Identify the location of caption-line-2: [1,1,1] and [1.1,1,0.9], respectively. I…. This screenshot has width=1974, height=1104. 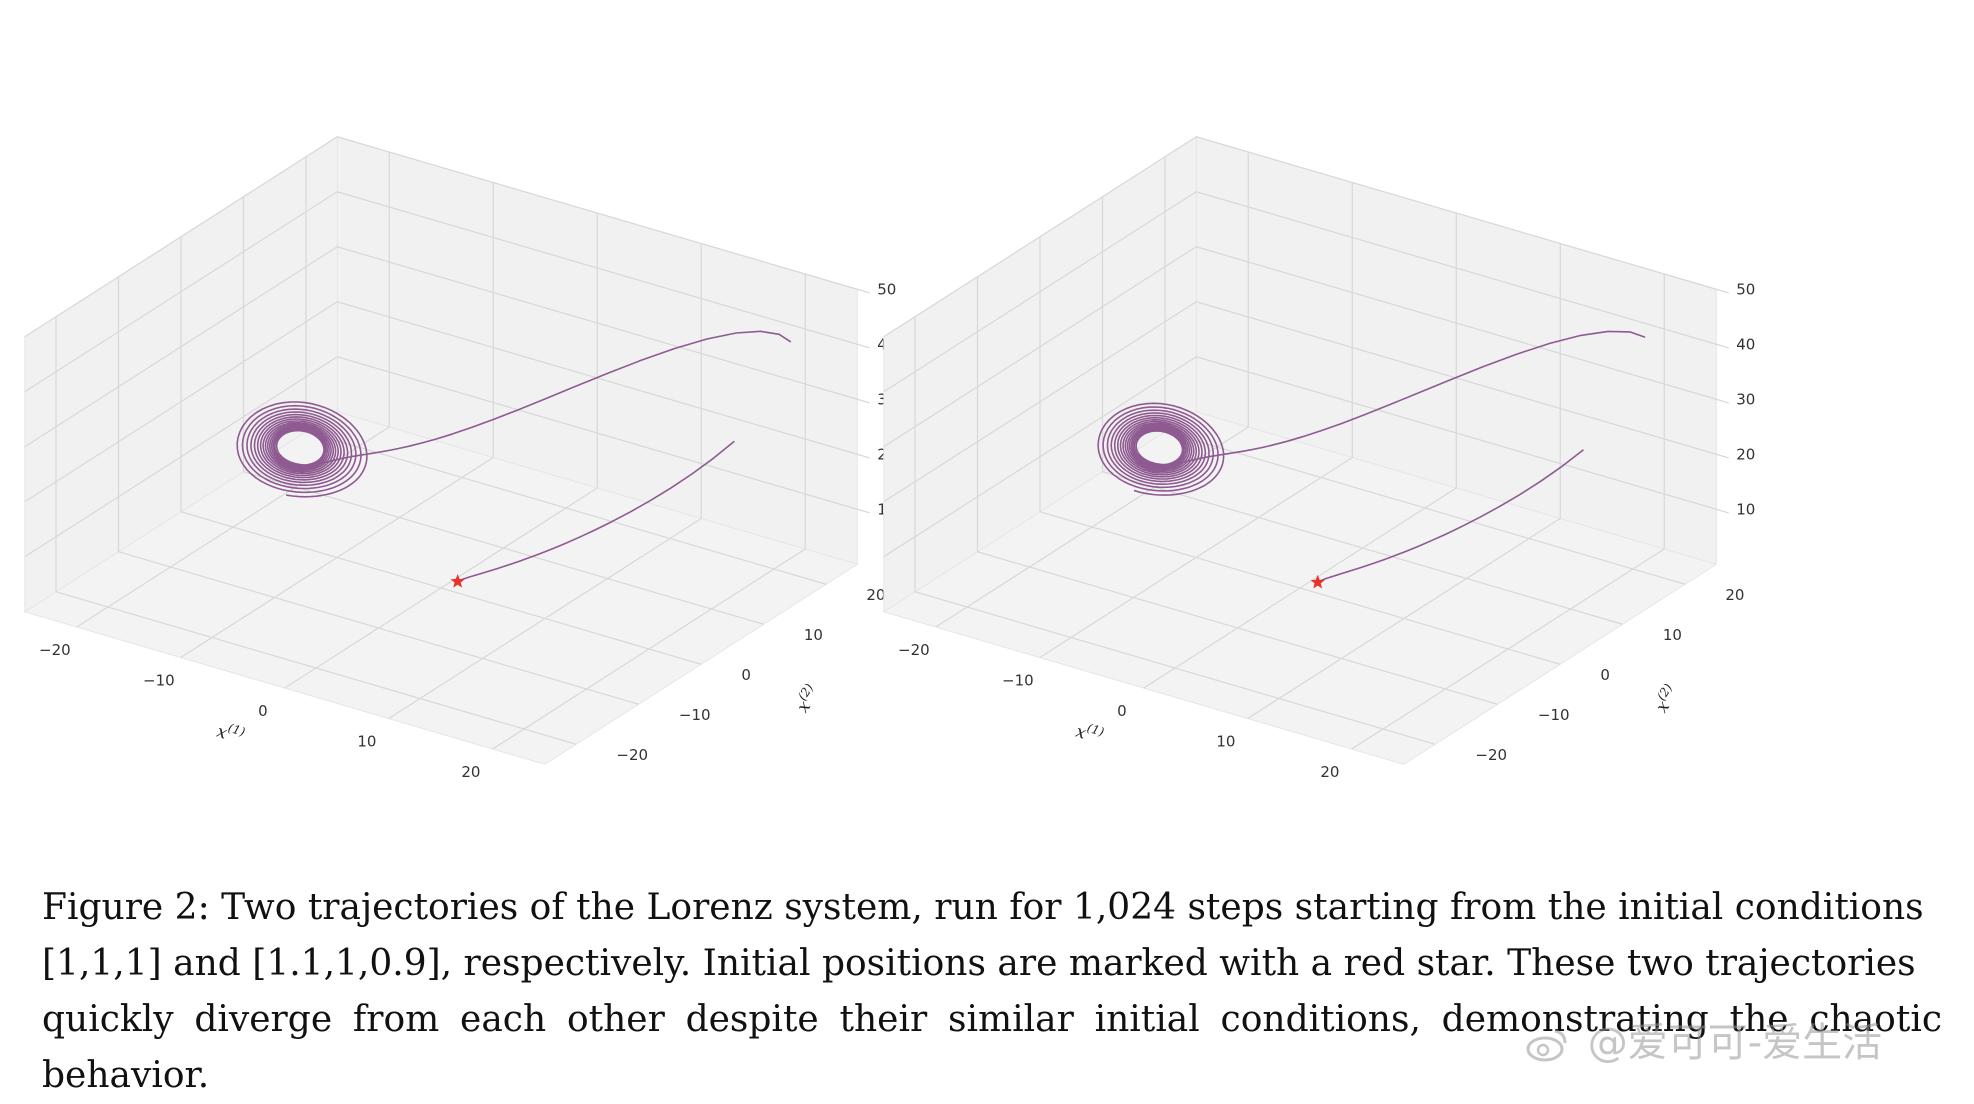
(979, 963).